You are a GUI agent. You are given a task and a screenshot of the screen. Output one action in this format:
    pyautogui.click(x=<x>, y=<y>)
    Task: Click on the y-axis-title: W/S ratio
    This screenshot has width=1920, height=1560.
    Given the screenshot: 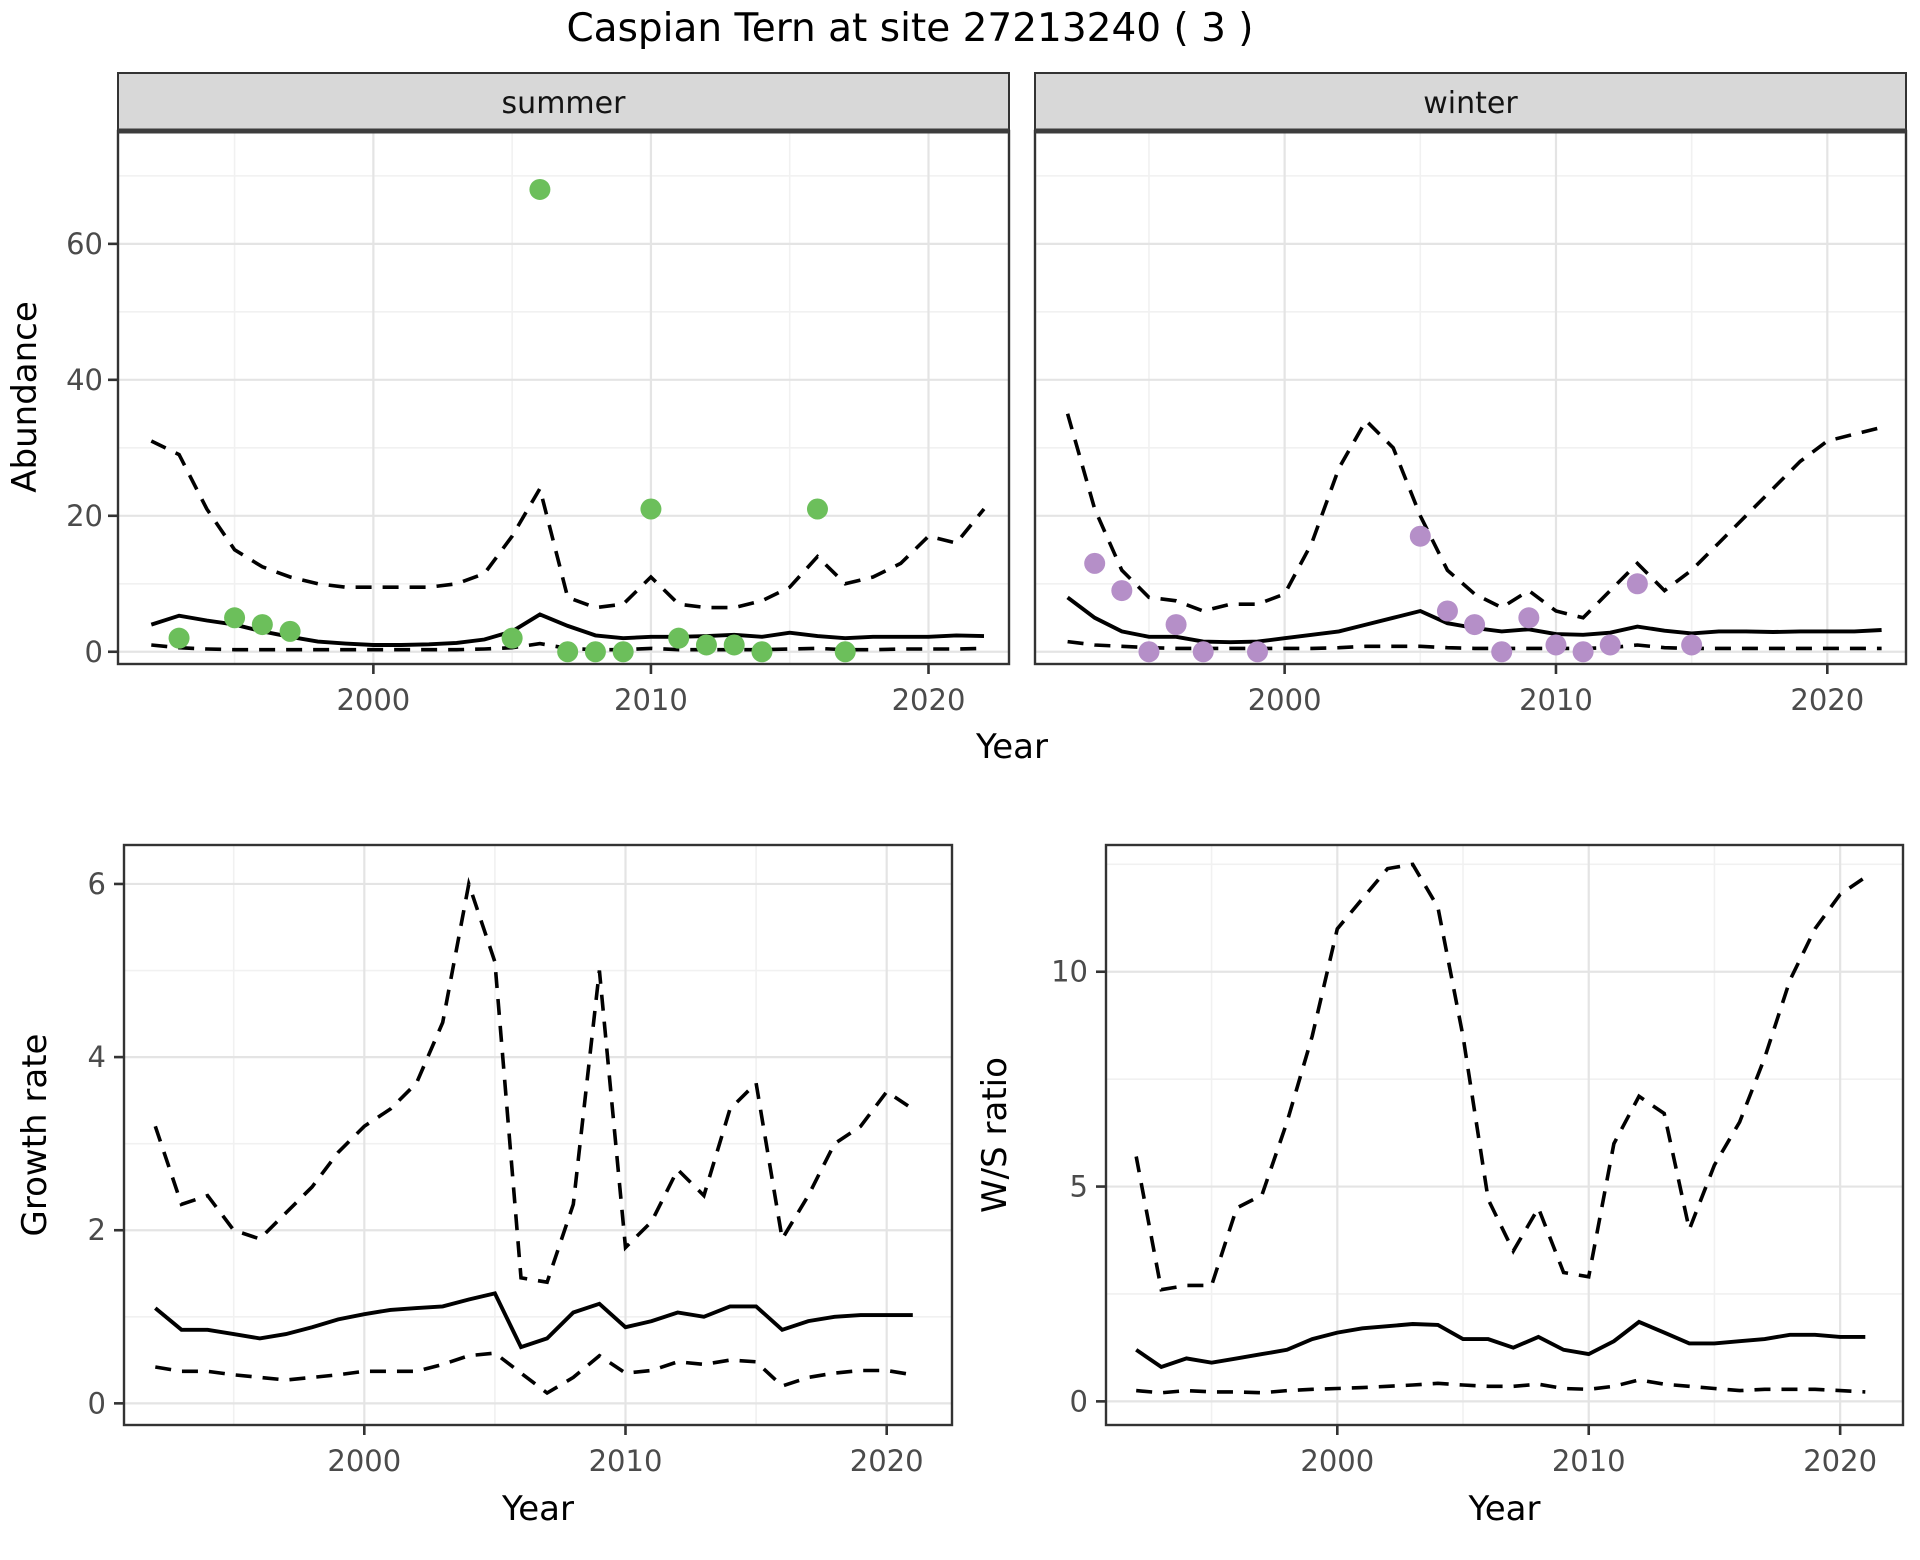 What is the action you would take?
    pyautogui.click(x=995, y=1135)
    